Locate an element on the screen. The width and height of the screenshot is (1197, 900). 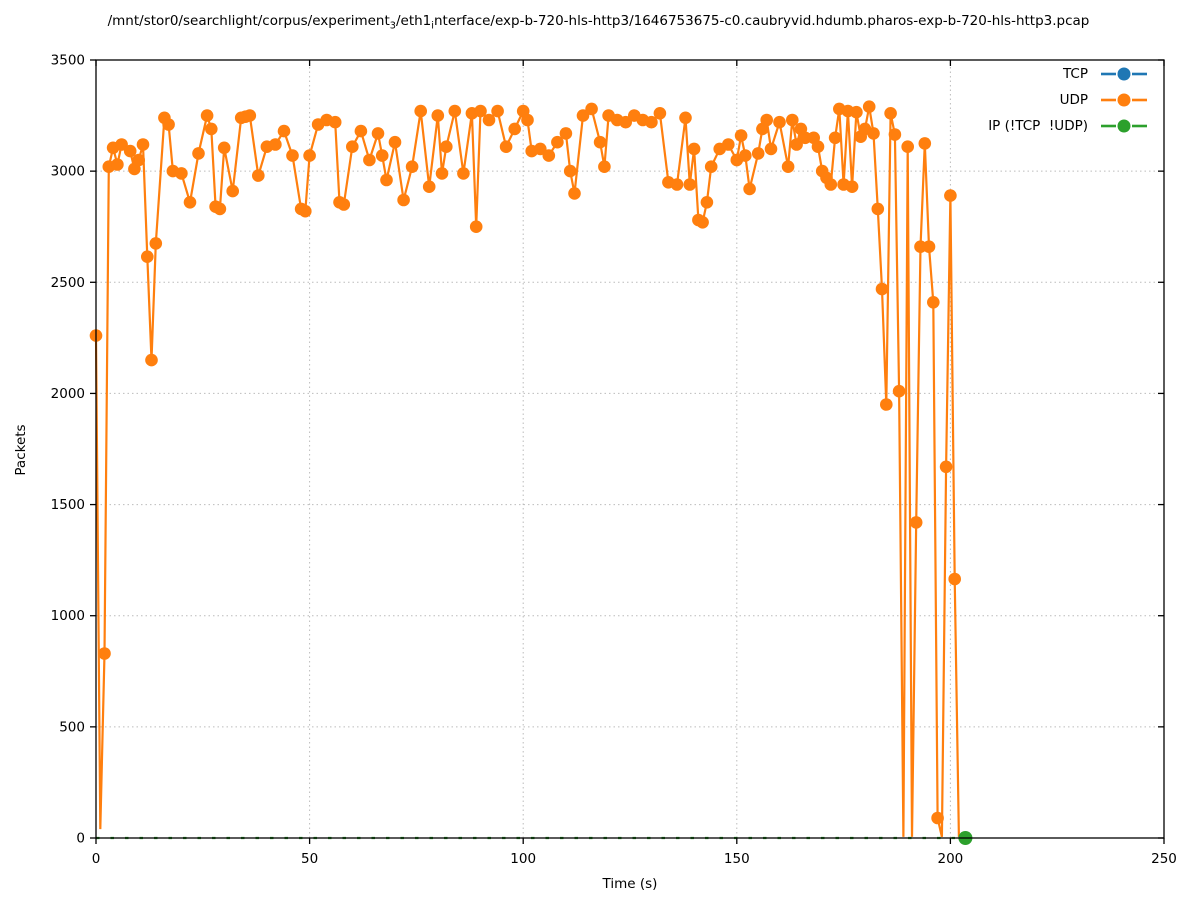
legend-row-tcp: TCP is located at coordinates (1105, 73).